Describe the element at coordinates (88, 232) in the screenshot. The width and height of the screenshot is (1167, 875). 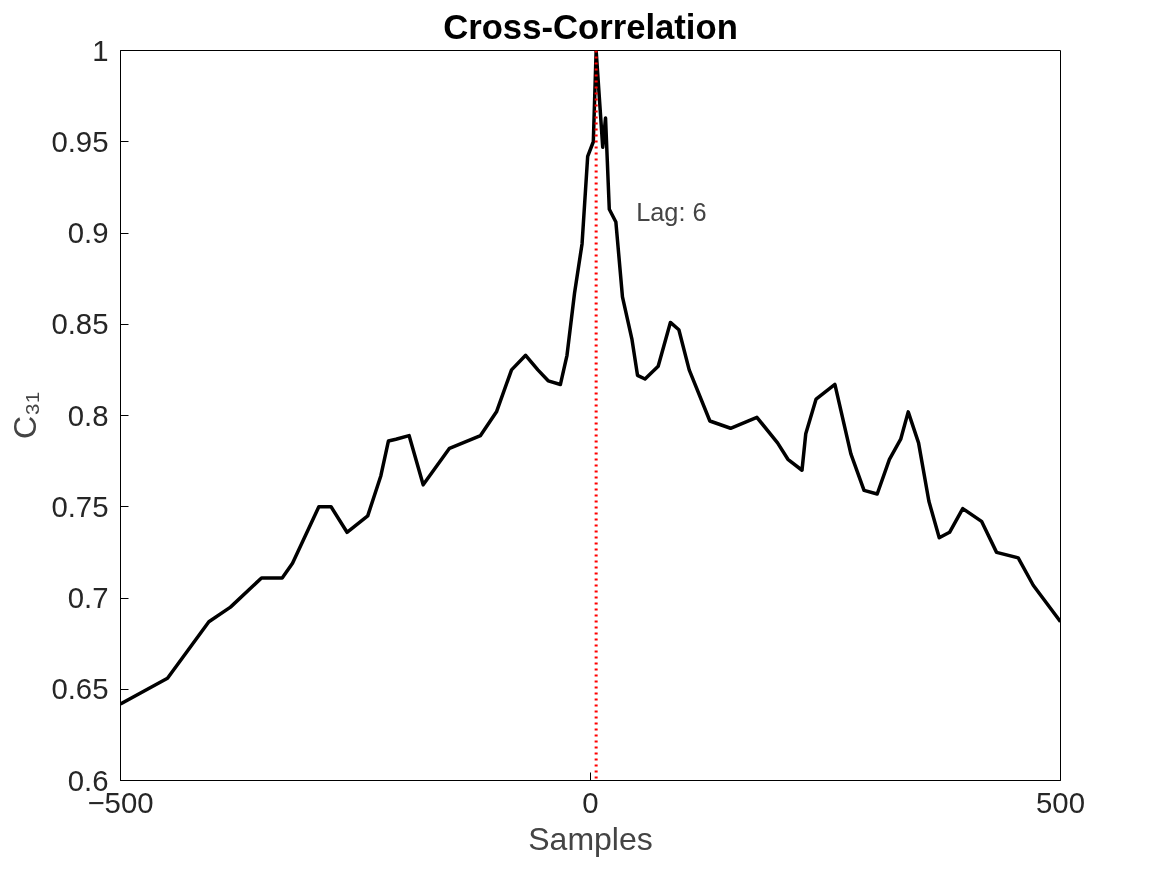
I see `y-tick-label: 0.9` at that location.